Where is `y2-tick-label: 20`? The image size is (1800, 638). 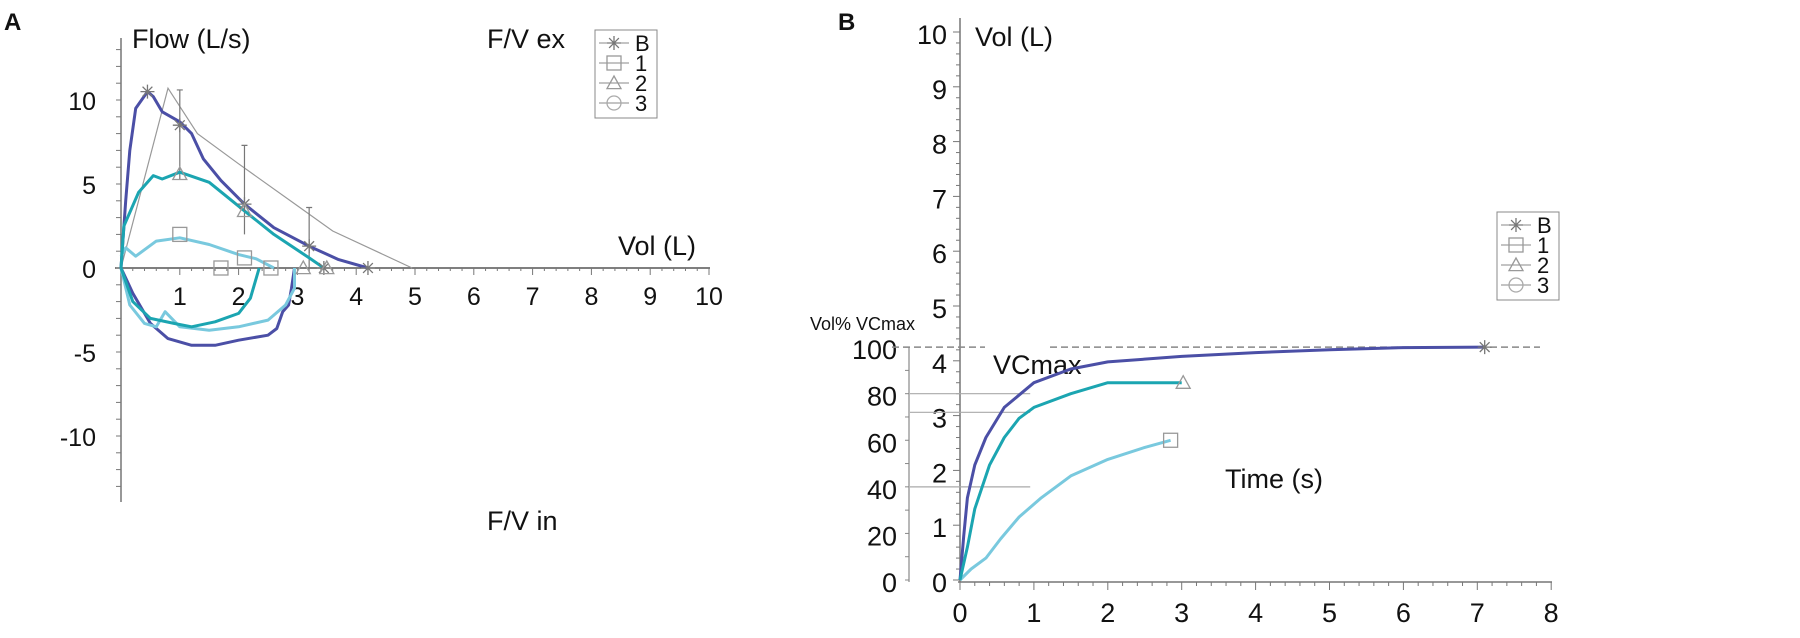
y2-tick-label: 20 is located at coordinates (882, 536).